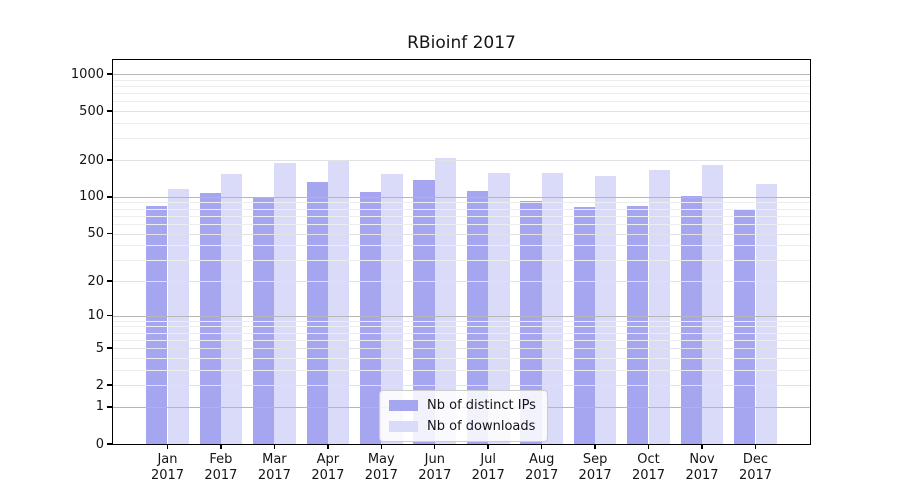  Describe the element at coordinates (221, 446) in the screenshot. I see `xtick-mark-feb` at that location.